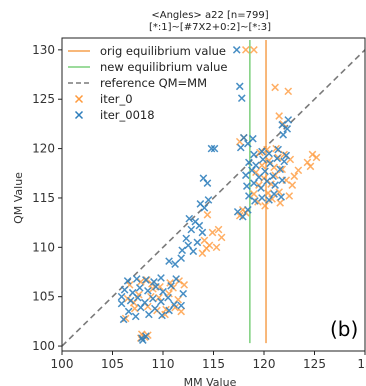 The image size is (366, 386). Describe the element at coordinates (43, 297) in the screenshot. I see `y-tick-label: 105` at that location.